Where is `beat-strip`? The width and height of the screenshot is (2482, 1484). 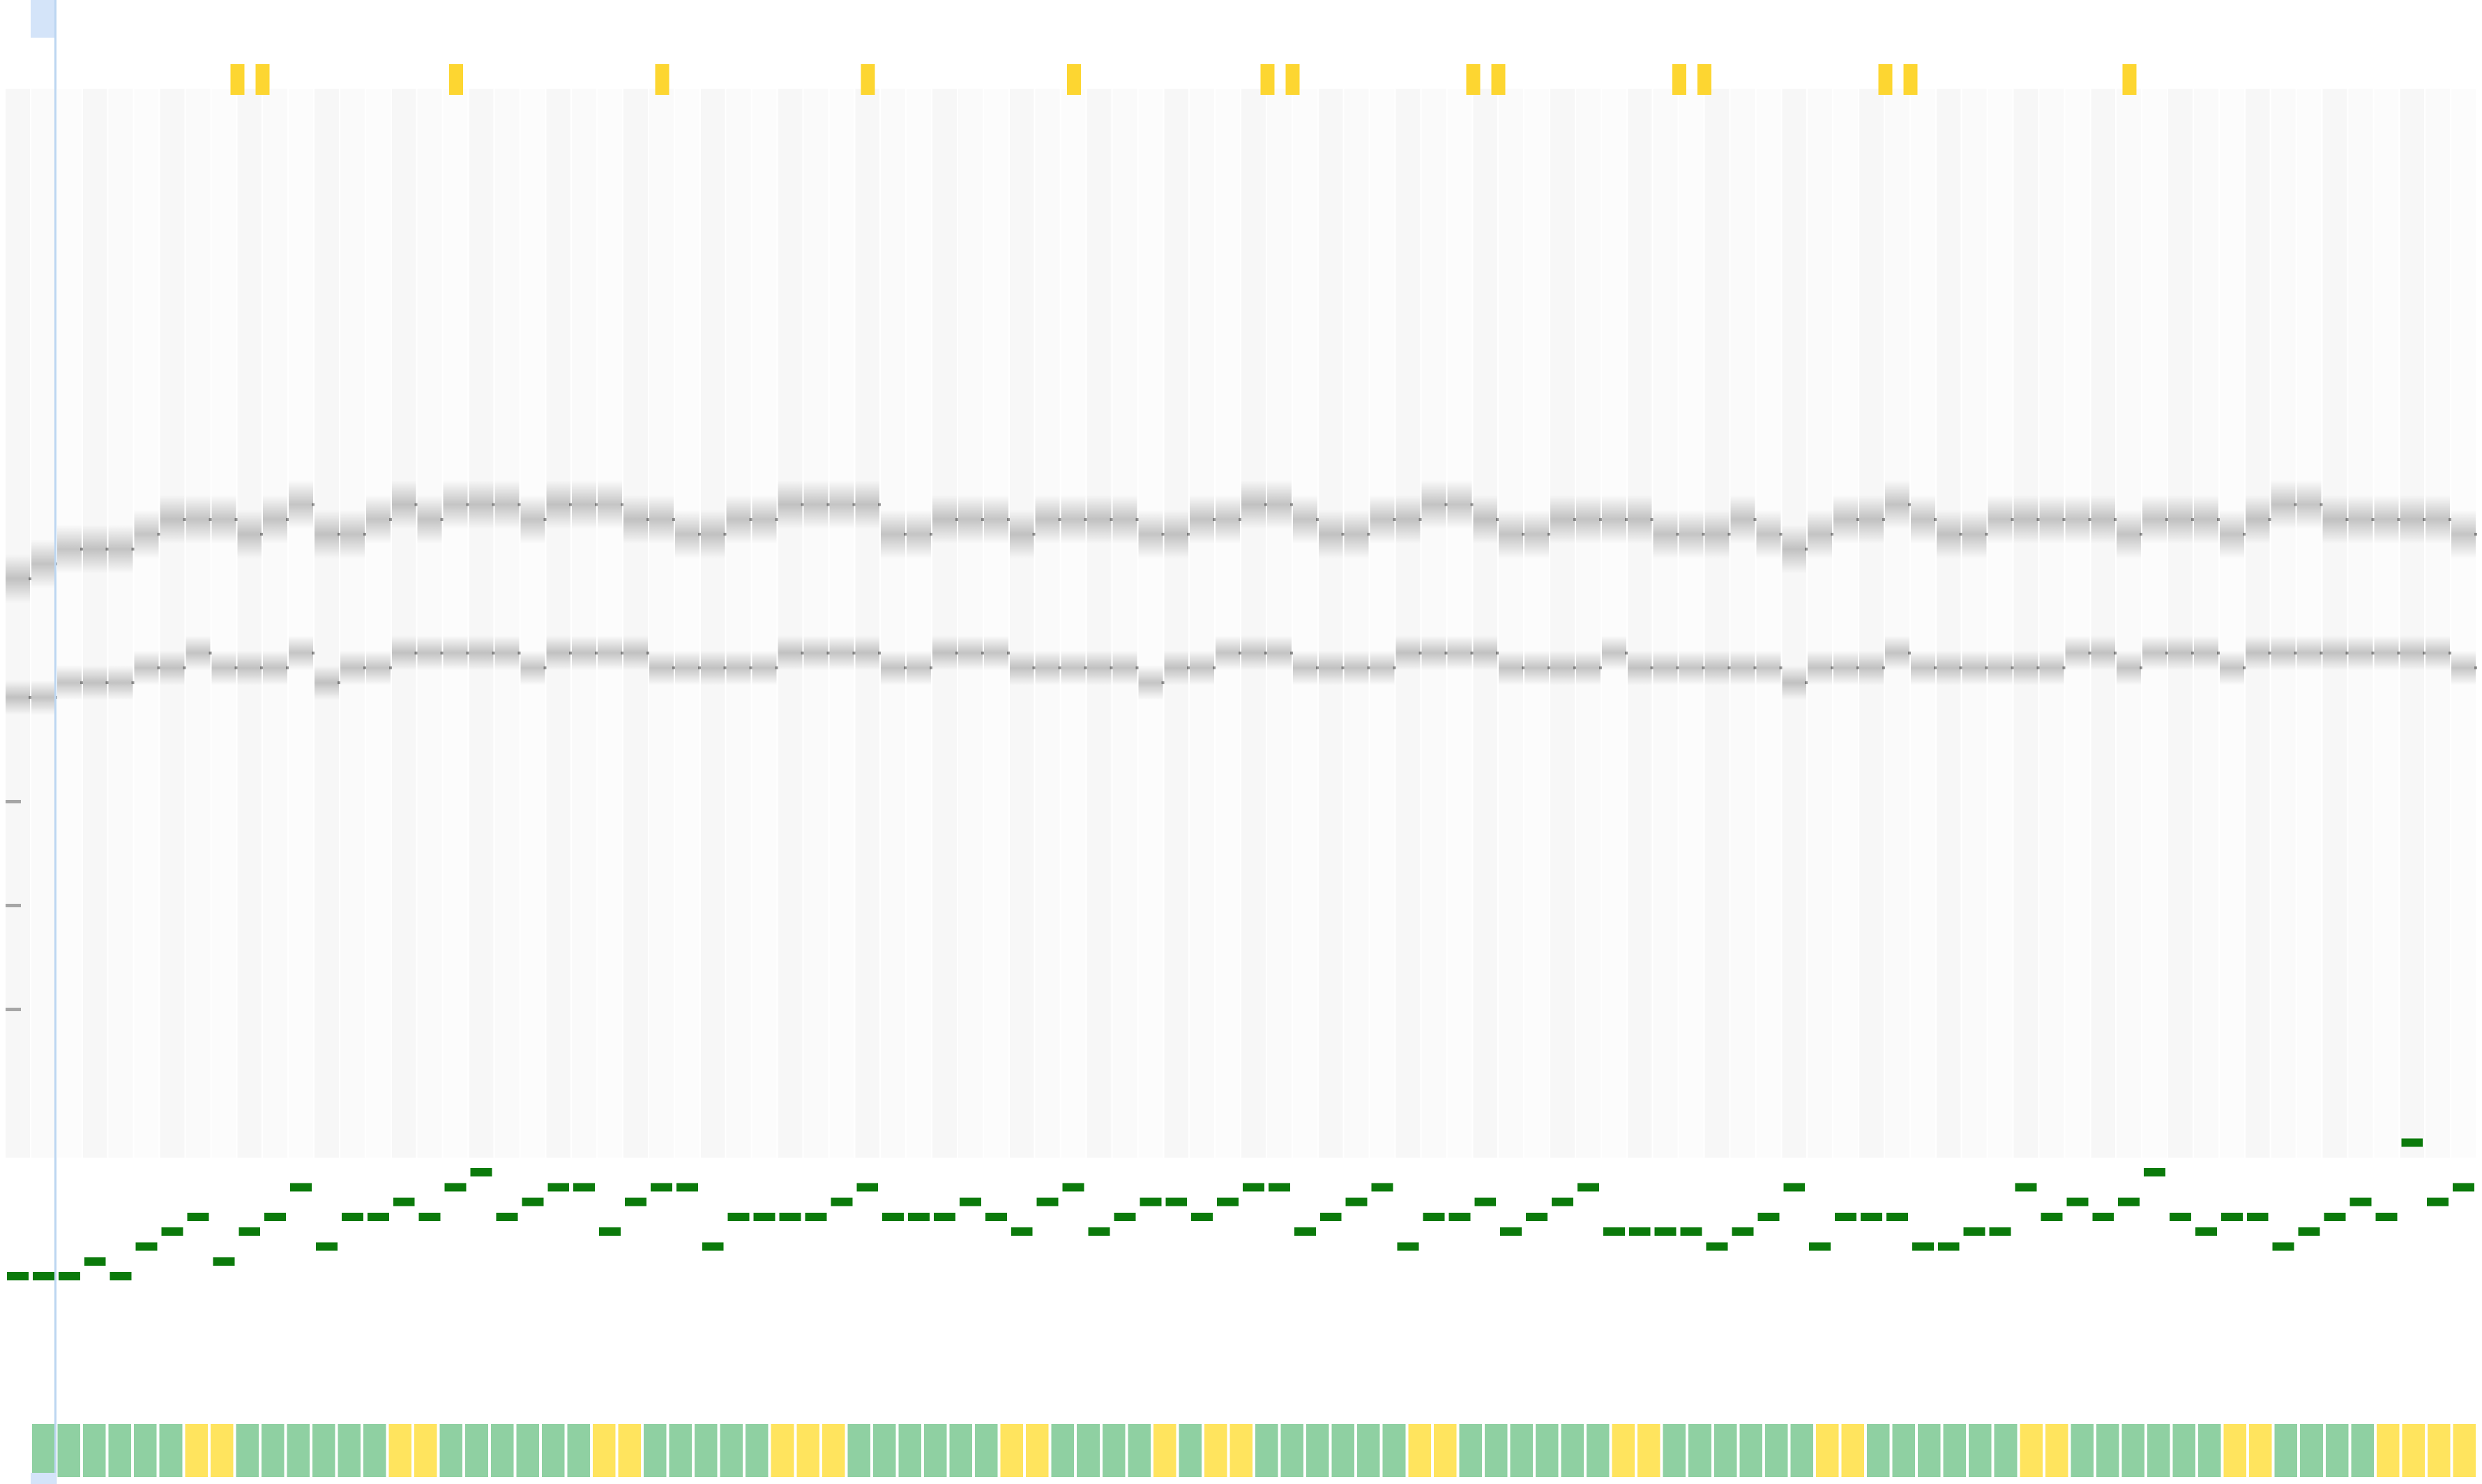 beat-strip is located at coordinates (1254, 1450).